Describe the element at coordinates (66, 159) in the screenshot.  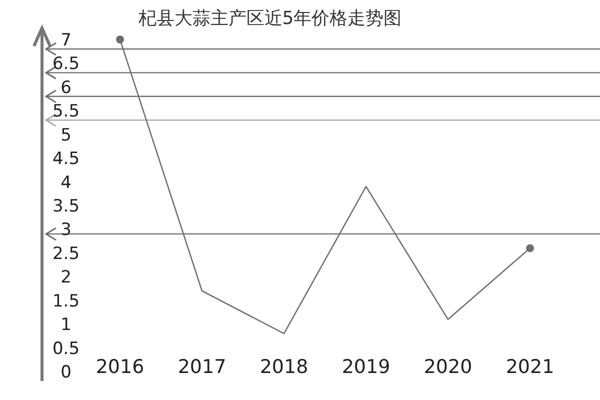
I see `y-tick-label: 4.5` at that location.